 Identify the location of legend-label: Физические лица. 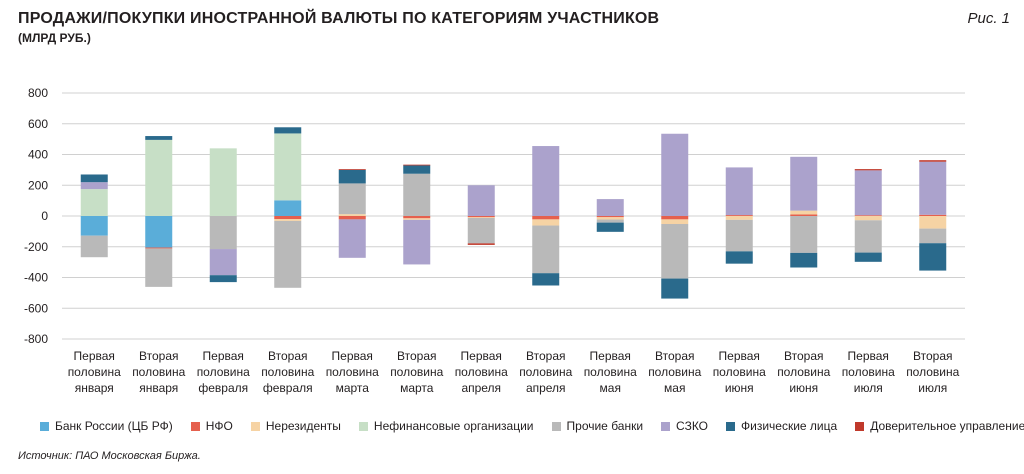
(789, 426).